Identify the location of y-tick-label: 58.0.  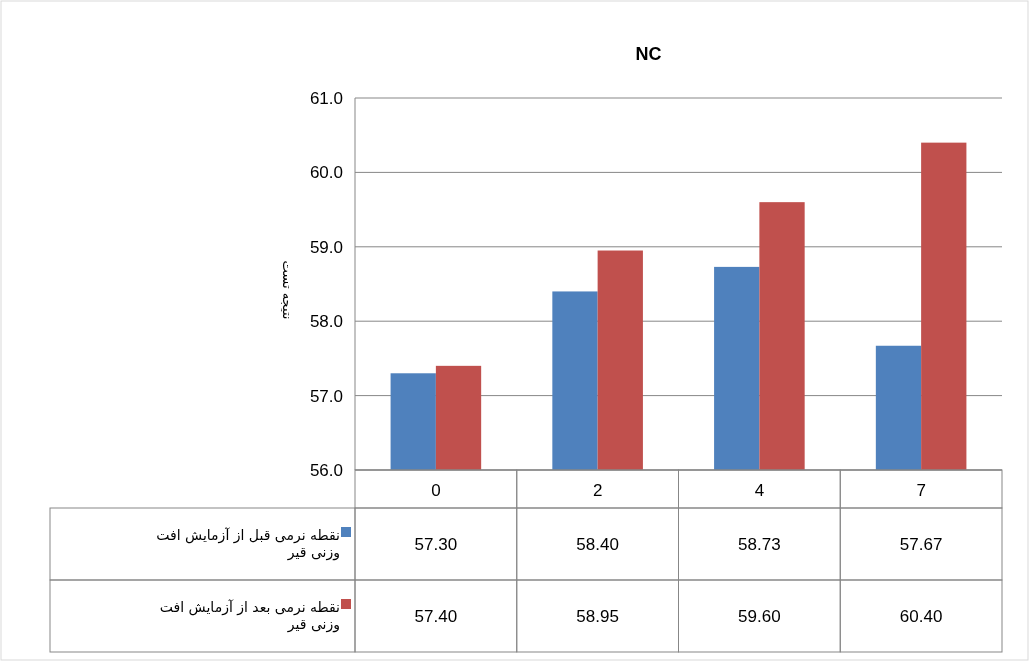
(326, 322).